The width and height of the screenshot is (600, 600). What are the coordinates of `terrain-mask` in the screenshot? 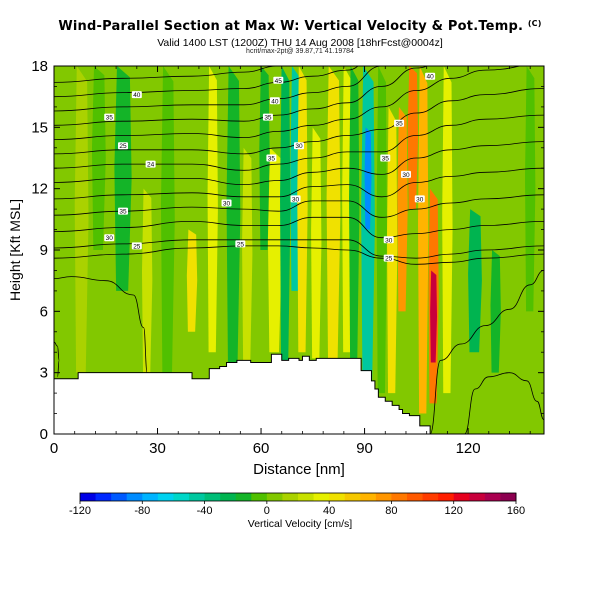 It's located at (242, 394).